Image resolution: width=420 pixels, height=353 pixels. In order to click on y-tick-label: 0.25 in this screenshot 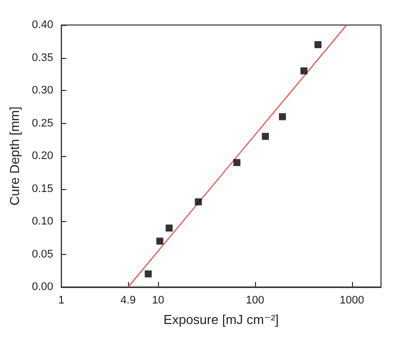, I will do `click(43, 123)`.